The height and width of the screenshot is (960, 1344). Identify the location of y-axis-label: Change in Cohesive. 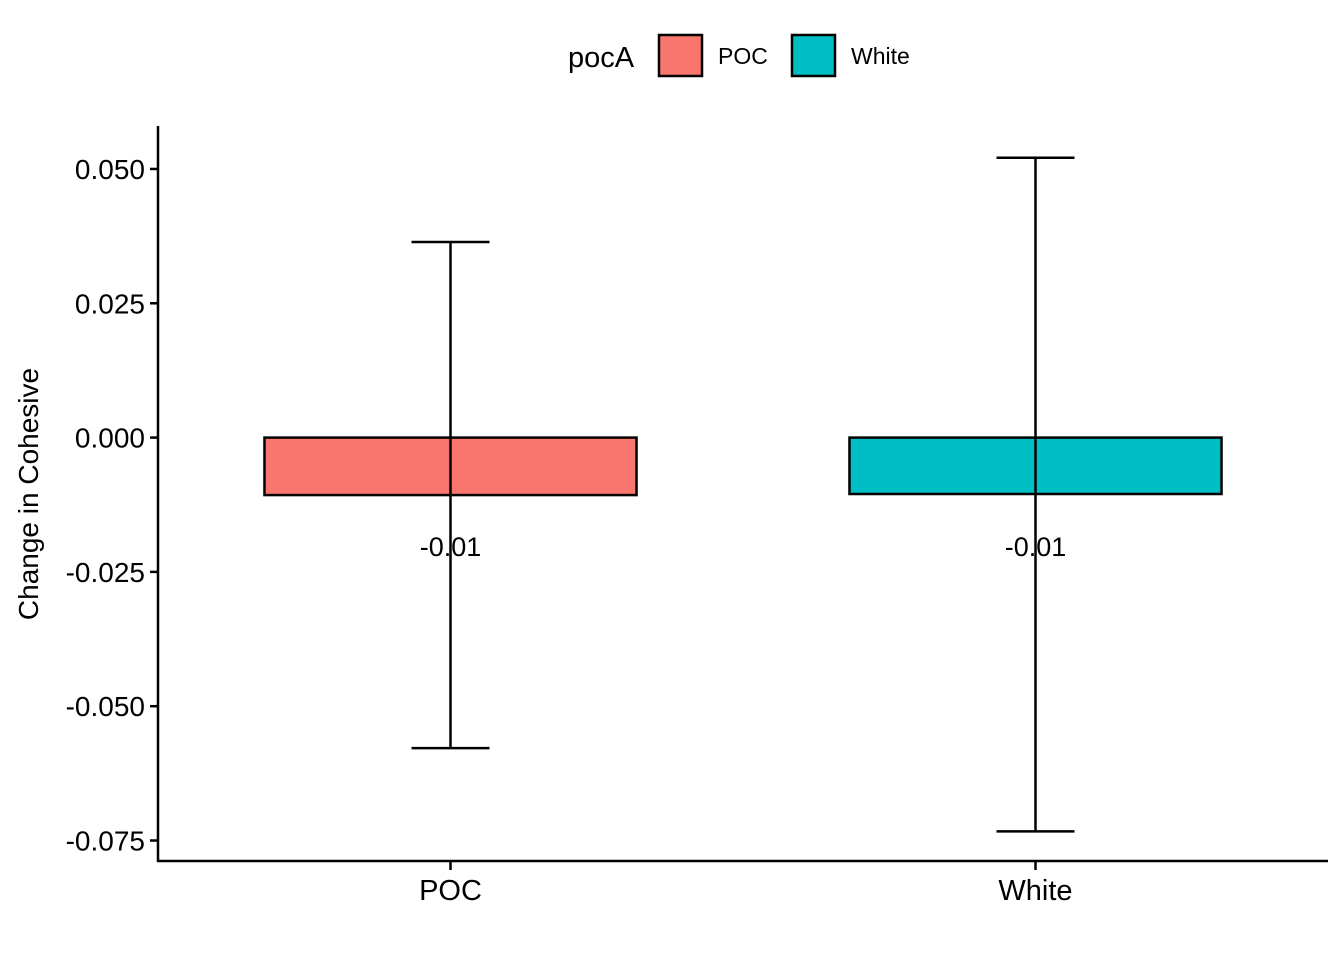
(28, 494).